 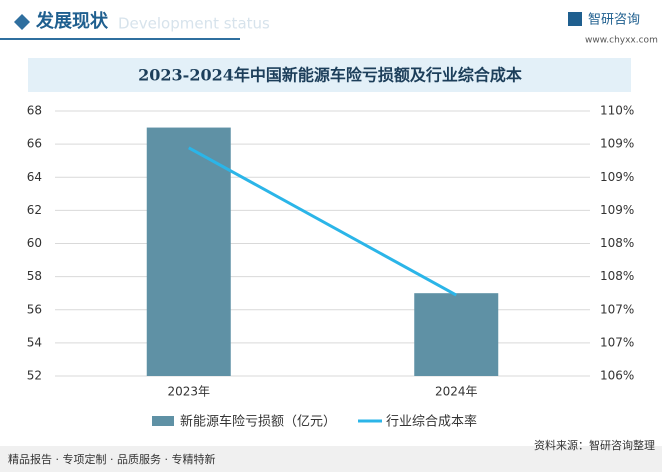 What do you see at coordinates (111, 459) in the screenshot?
I see `footer-left: 精品报告 · 专项定制 · 品质服务 · 专精特新` at bounding box center [111, 459].